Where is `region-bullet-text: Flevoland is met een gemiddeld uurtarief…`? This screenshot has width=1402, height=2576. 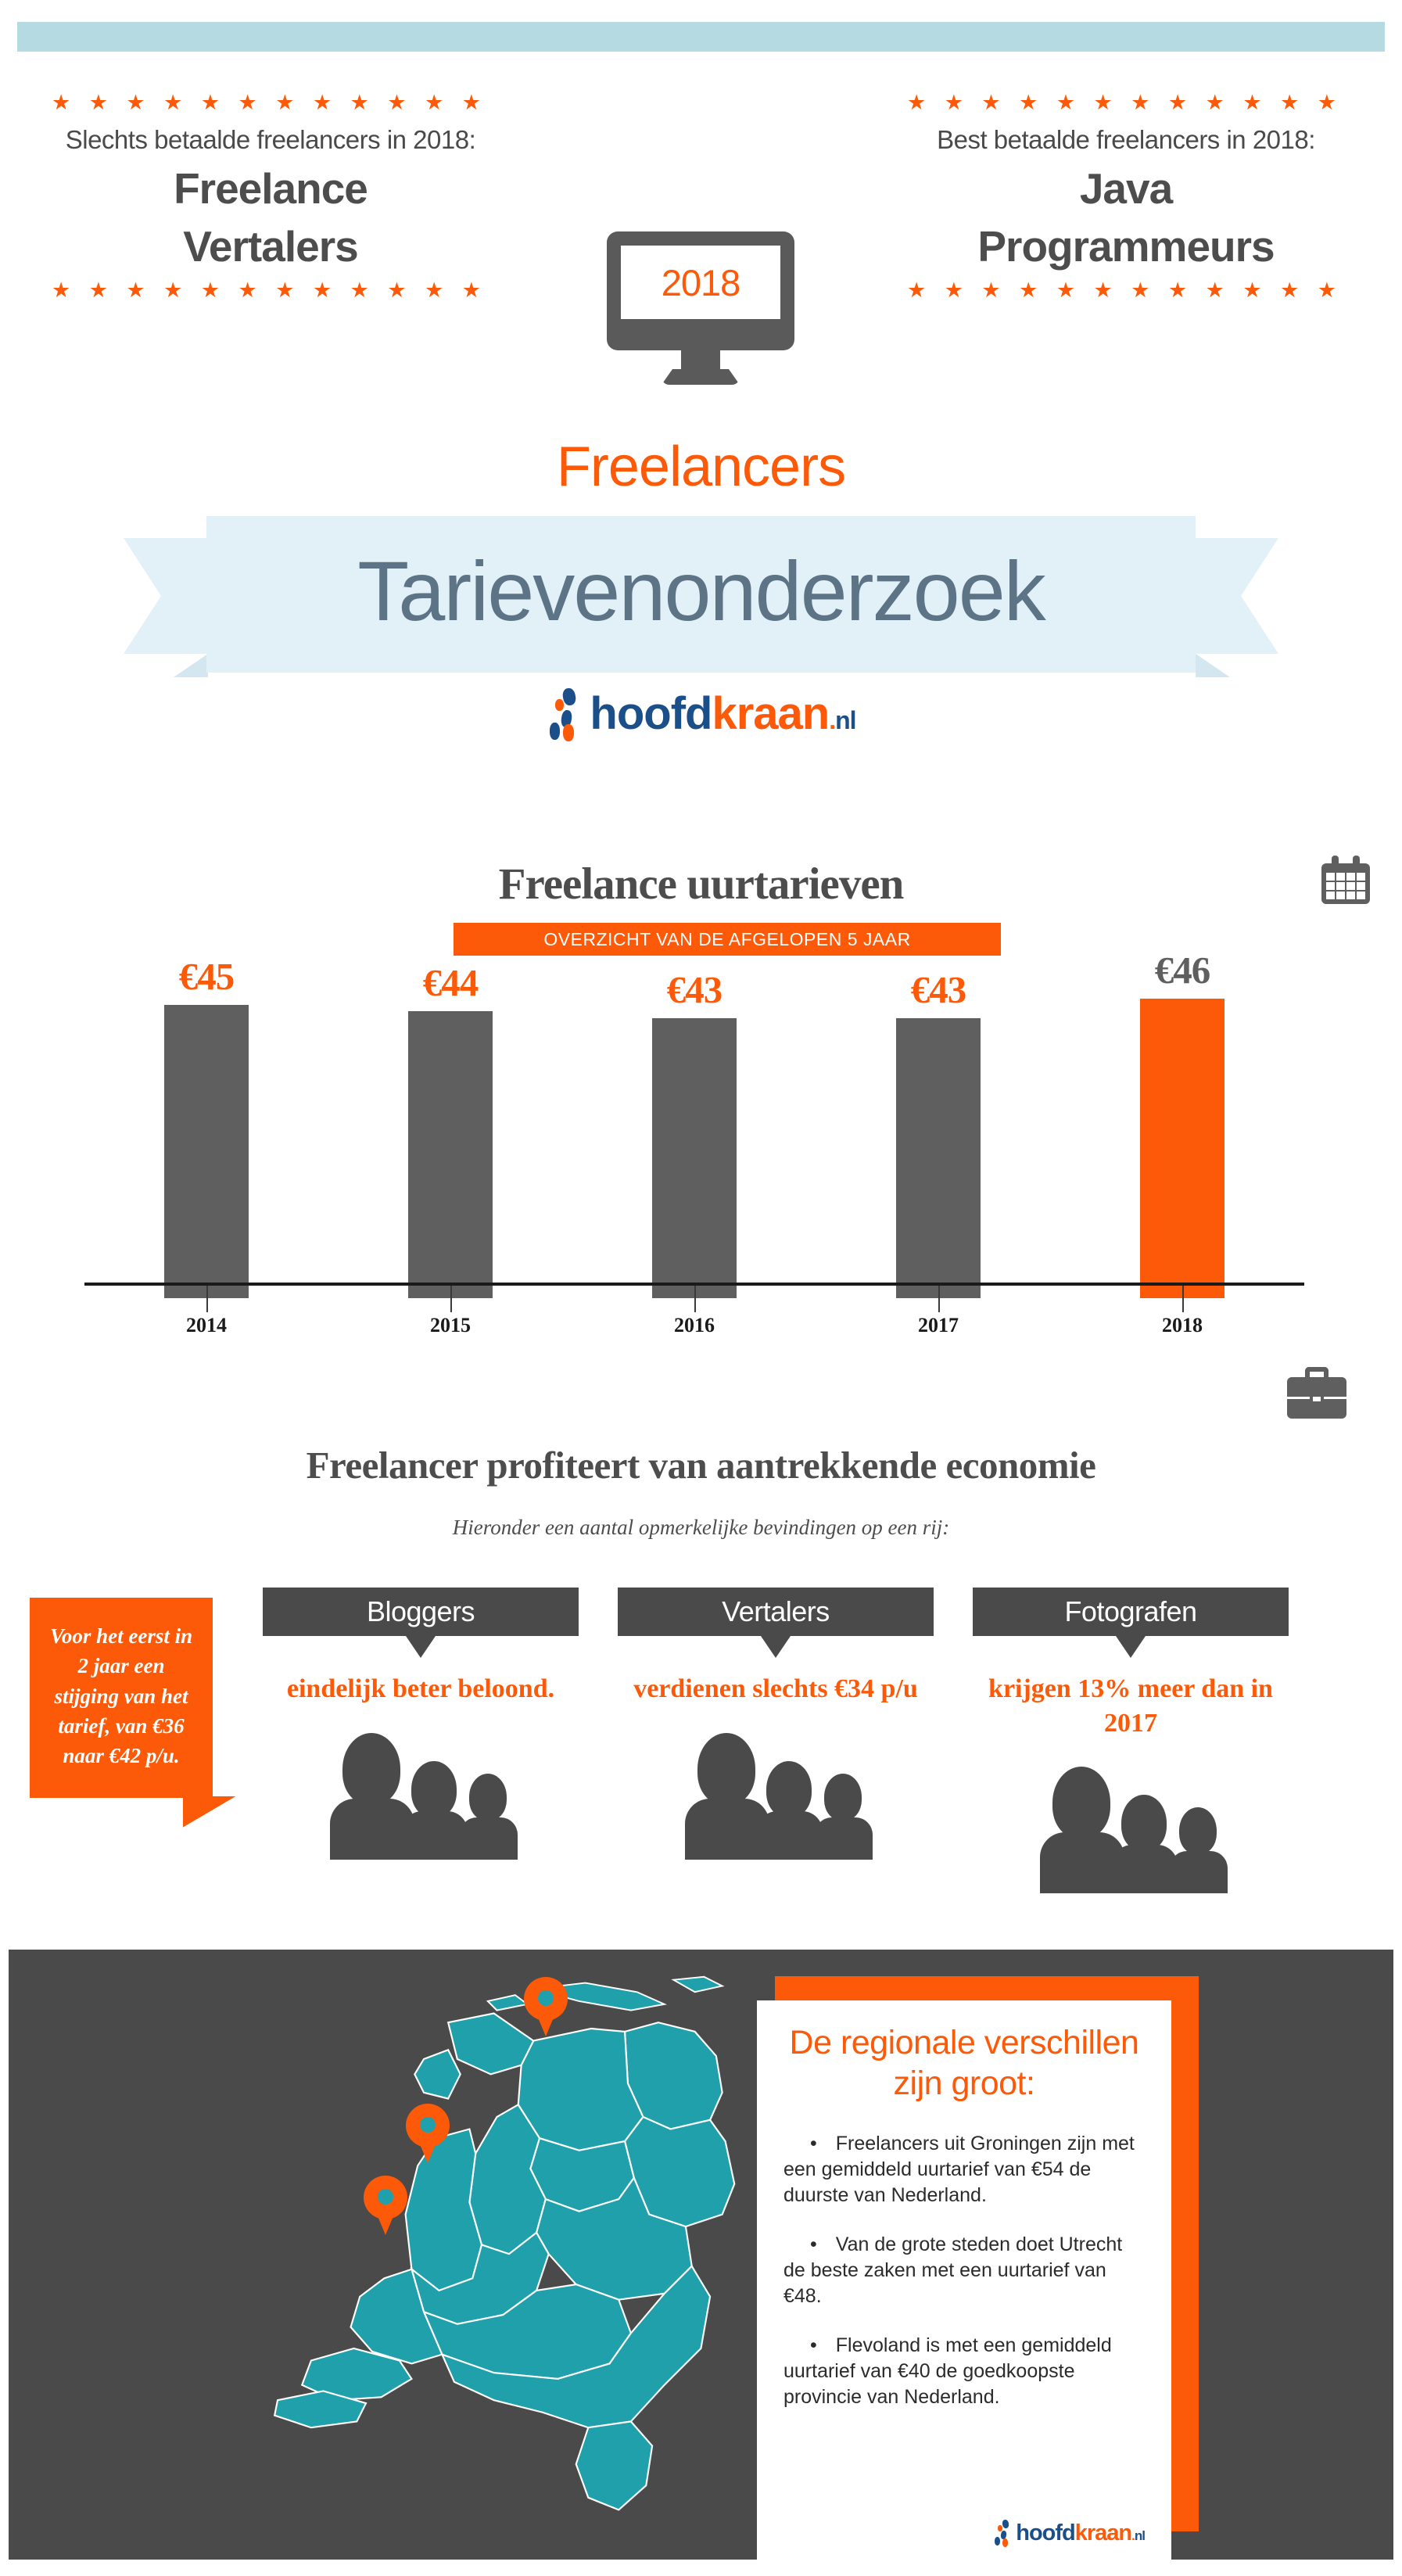
region-bullet-text: Flevoland is met een gemiddeld uurtarief… is located at coordinates (948, 2371).